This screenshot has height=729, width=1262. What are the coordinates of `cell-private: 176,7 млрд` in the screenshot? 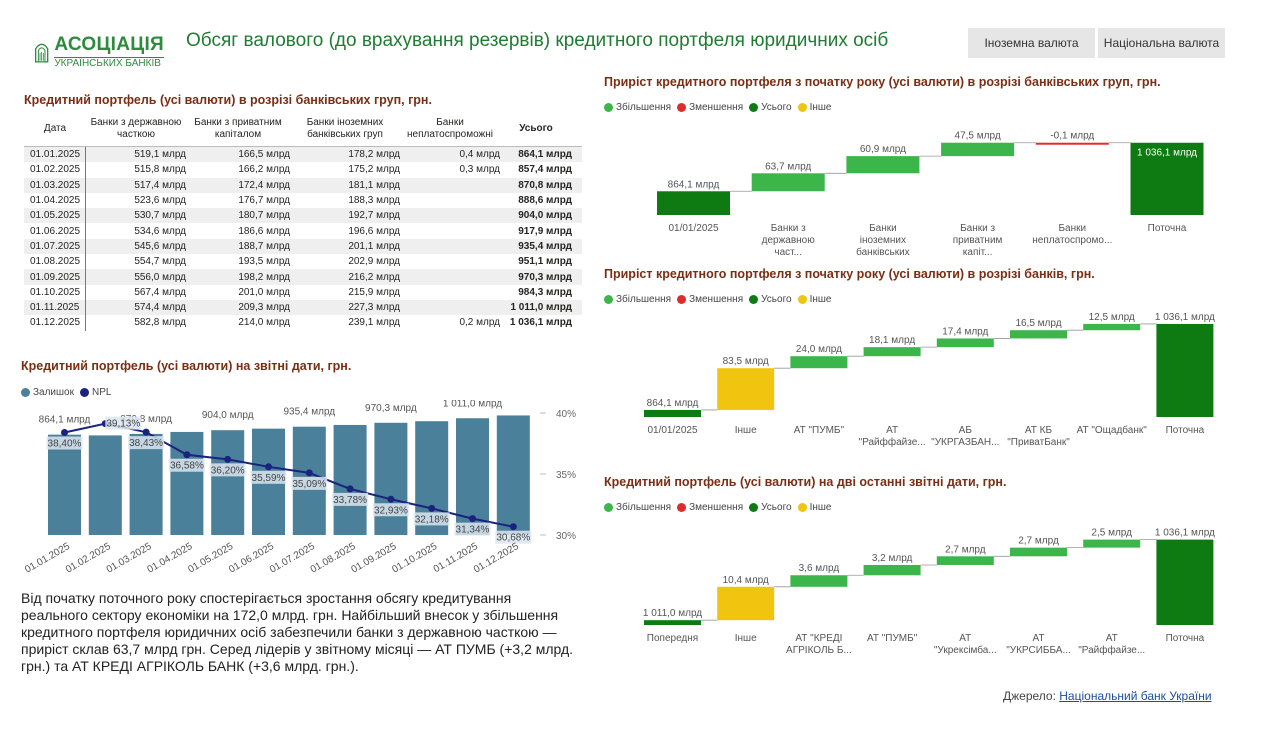 It's located at (264, 201).